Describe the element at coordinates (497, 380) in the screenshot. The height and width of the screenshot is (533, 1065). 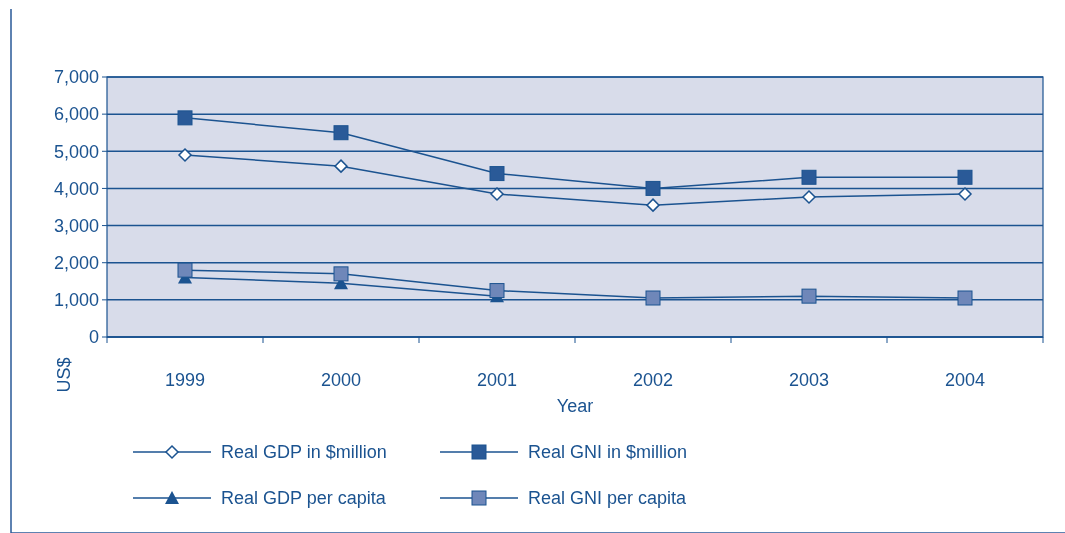
I see `x-tick-label: 2001` at that location.